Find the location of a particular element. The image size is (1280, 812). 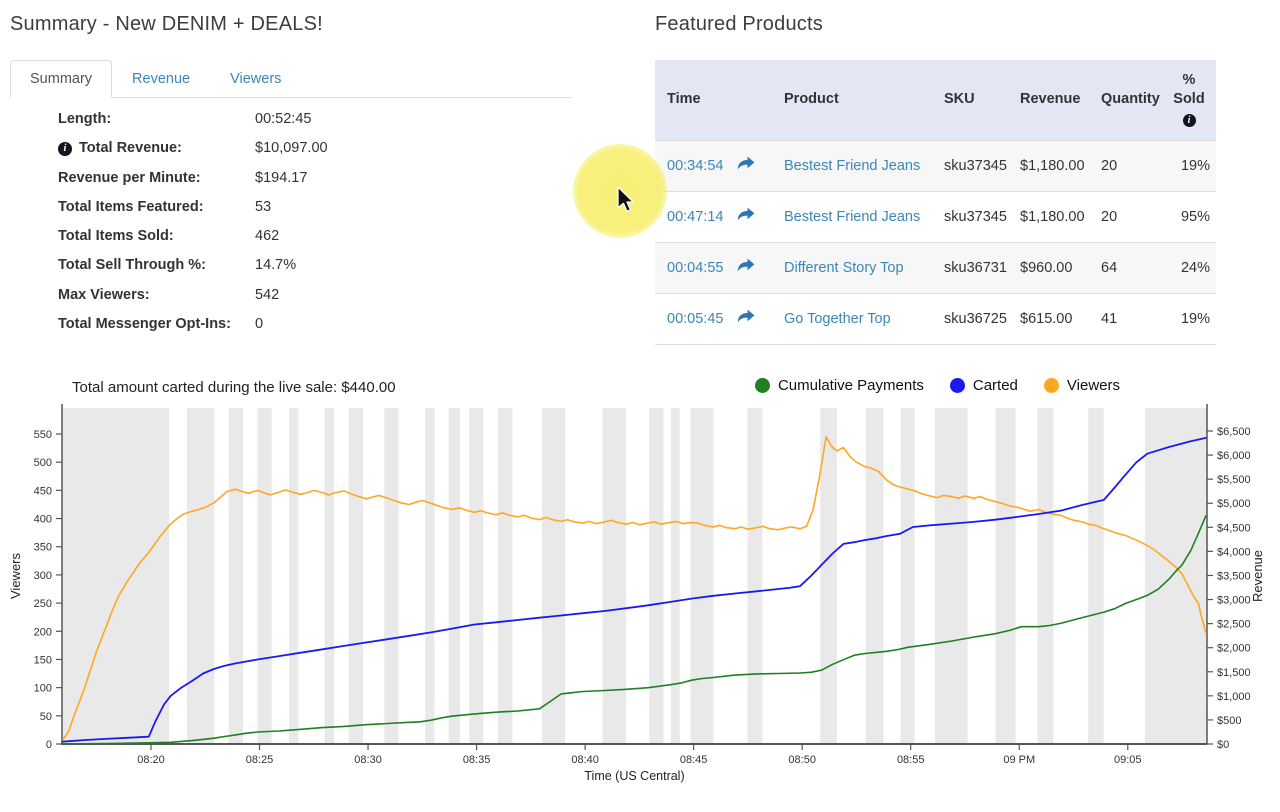

right-axis-tick-label: $6,000 is located at coordinates (1234, 456).